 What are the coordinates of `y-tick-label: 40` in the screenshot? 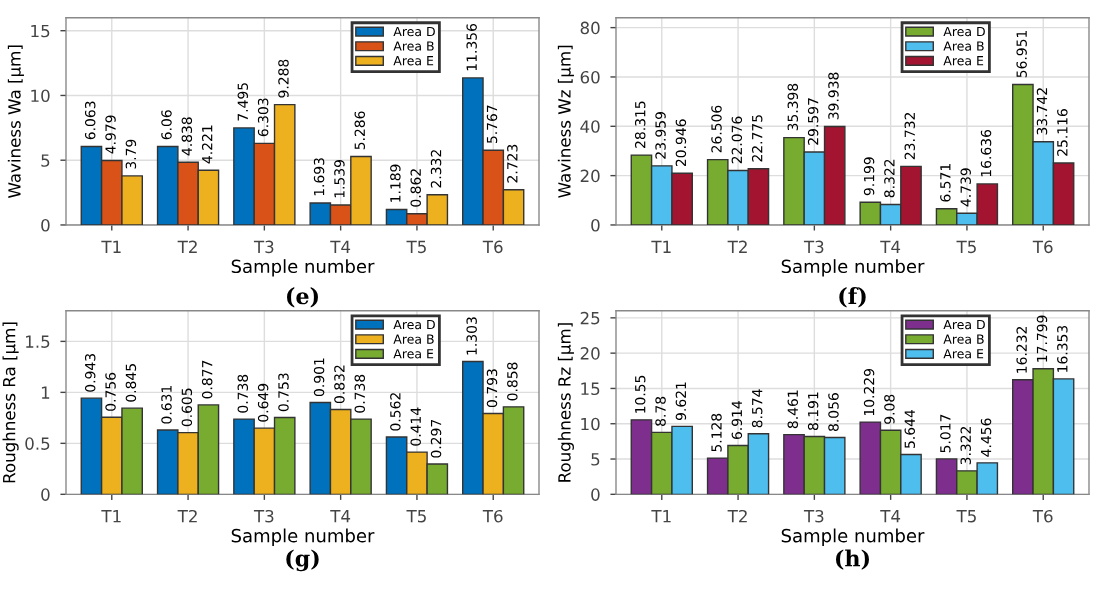 It's located at (590, 126).